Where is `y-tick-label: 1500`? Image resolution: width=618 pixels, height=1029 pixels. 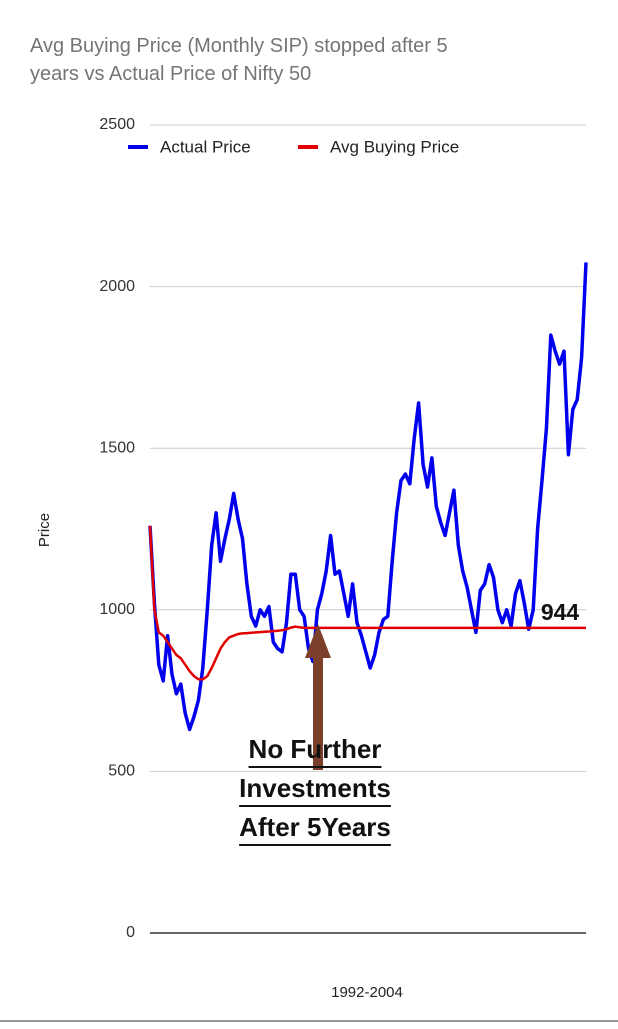
y-tick-label: 1500 is located at coordinates (117, 447).